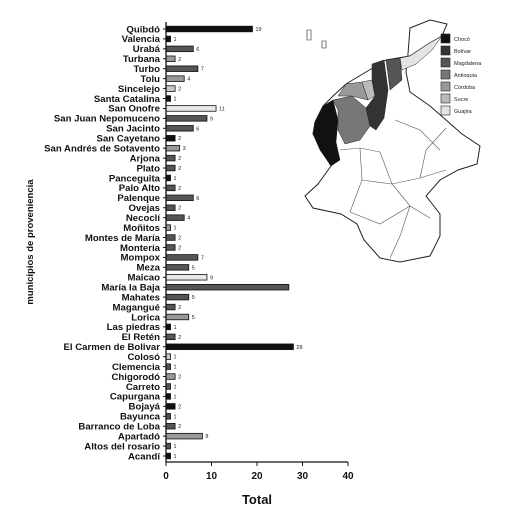 This screenshot has width=512, height=511. I want to click on category-label: María la Baja, so click(130, 287).